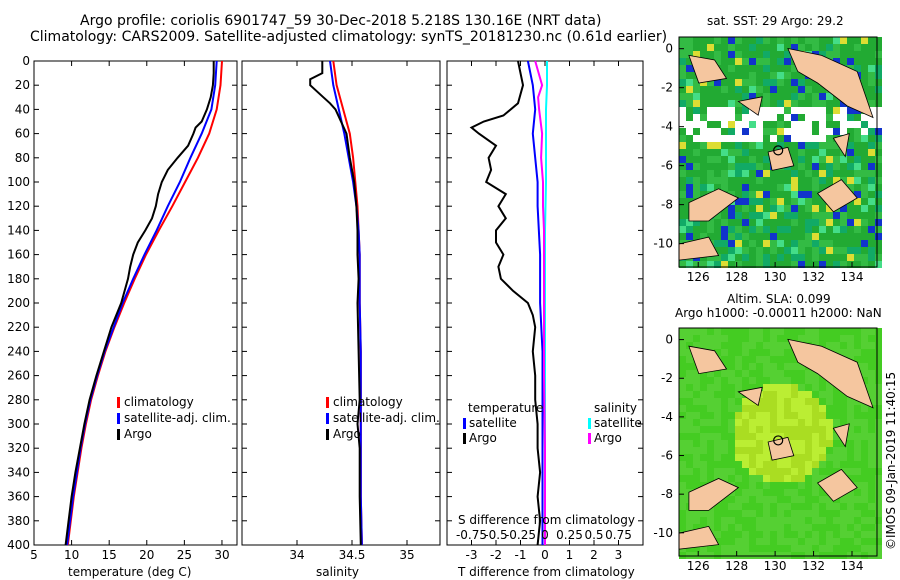 The height and width of the screenshot is (580, 900). Describe the element at coordinates (18, 521) in the screenshot. I see `ytick-label: 380` at that location.